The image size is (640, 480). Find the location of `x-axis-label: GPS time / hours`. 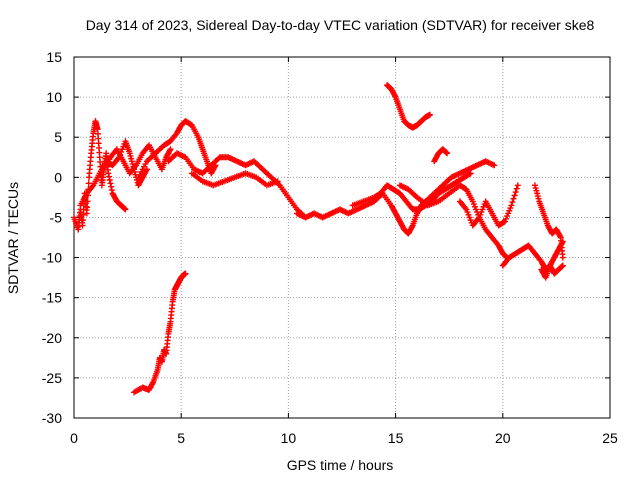

x-axis-label: GPS time / hours is located at coordinates (340, 465).